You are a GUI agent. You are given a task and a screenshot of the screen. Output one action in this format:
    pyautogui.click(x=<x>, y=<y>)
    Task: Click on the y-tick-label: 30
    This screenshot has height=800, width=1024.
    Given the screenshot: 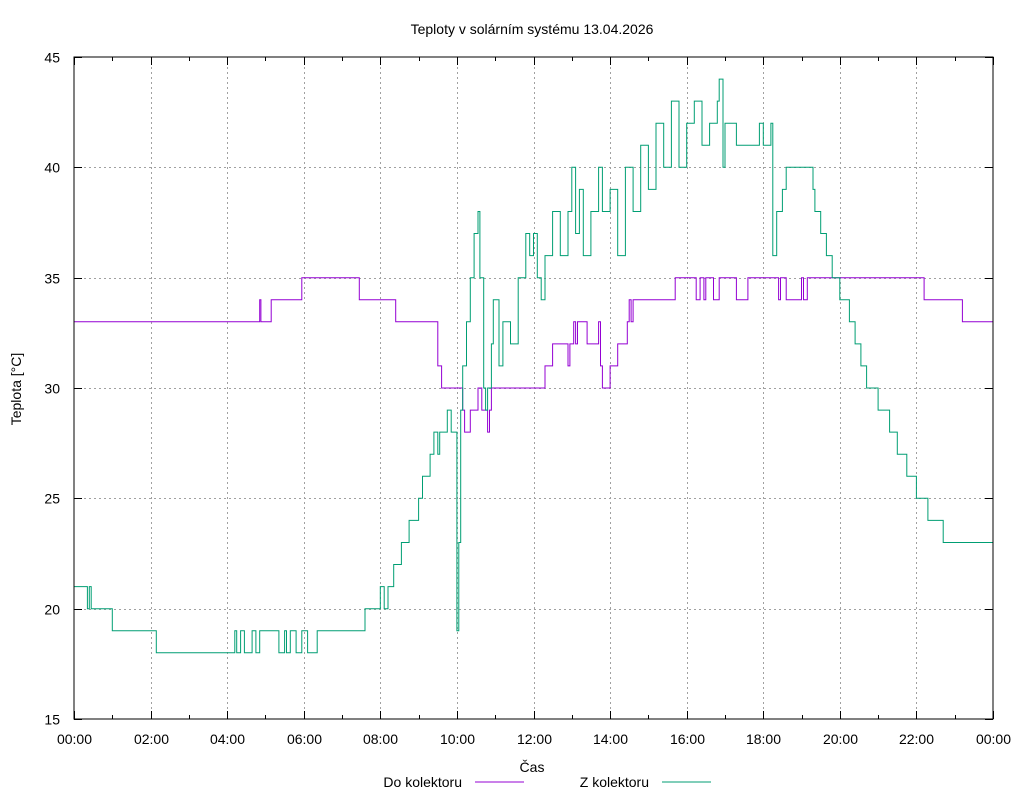 What is the action you would take?
    pyautogui.click(x=52, y=389)
    